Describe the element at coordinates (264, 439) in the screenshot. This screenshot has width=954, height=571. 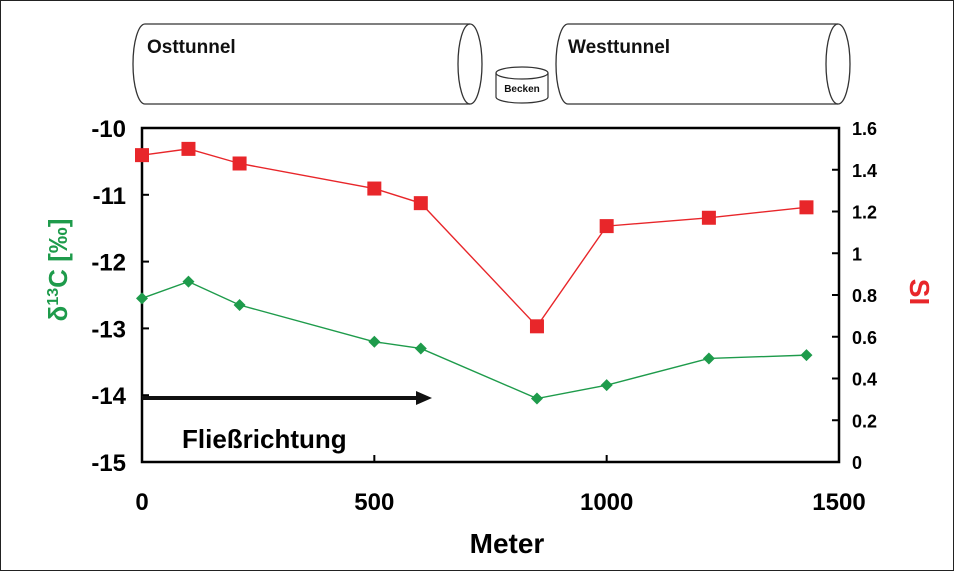
I see `flow-direction-label: Fließrichtung` at that location.